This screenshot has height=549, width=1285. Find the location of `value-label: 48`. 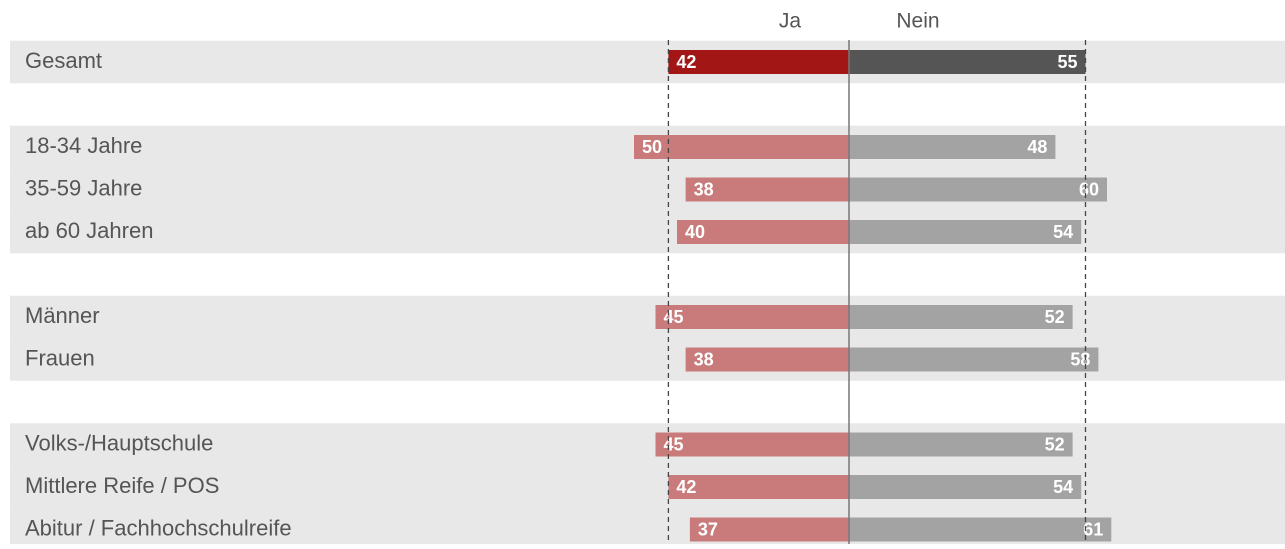

value-label: 48 is located at coordinates (1037, 147).